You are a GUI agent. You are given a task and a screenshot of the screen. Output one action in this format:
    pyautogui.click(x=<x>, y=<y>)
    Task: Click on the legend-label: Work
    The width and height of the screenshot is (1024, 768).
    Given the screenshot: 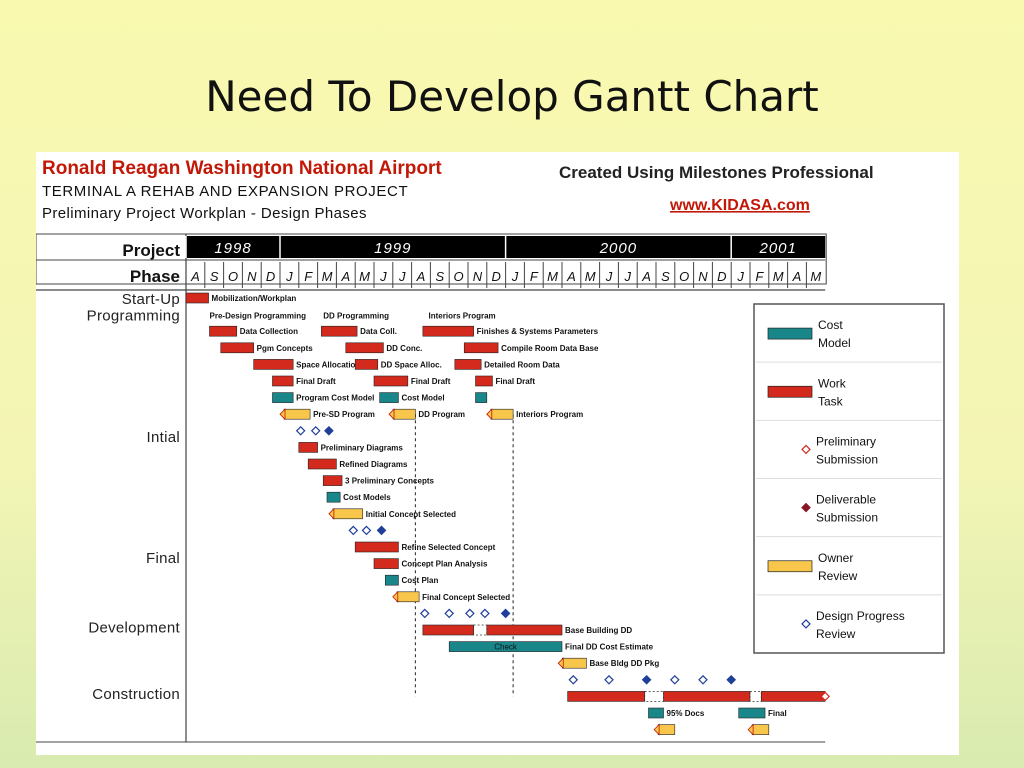 What is the action you would take?
    pyautogui.click(x=832, y=383)
    